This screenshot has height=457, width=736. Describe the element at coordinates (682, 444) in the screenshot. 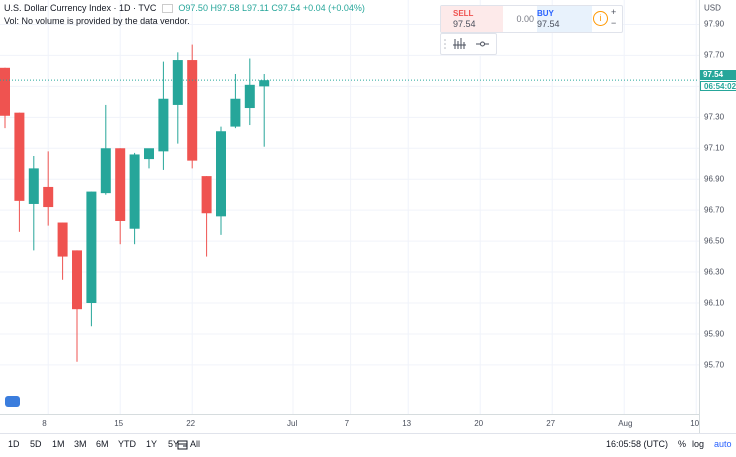

I see `percent-toggle: %` at that location.